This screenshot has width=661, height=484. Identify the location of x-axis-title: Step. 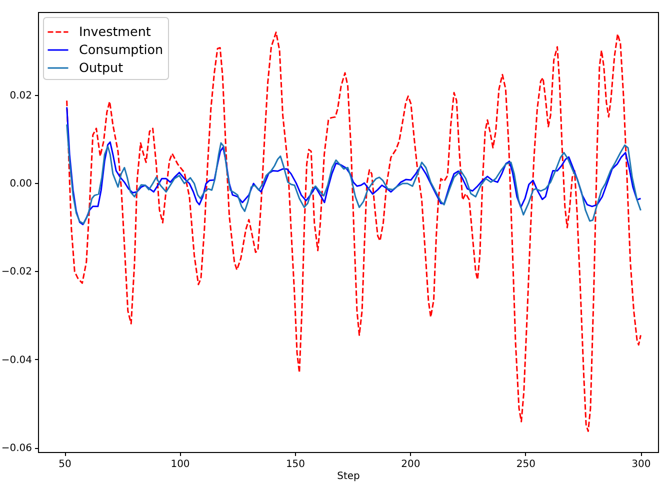
(348, 476).